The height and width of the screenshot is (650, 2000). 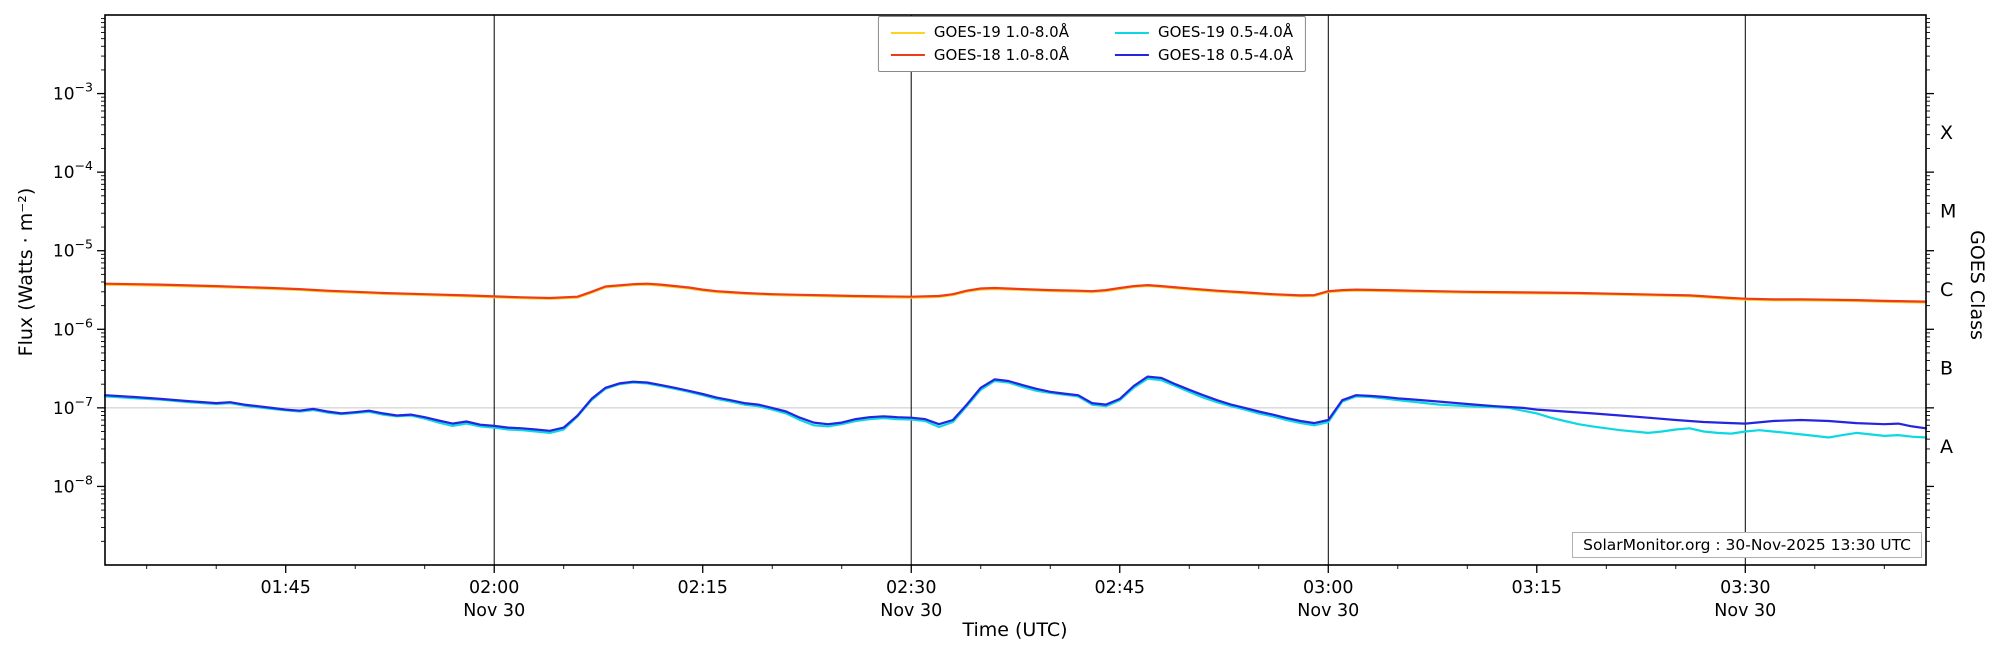 I want to click on goes-class-label-c: C, so click(x=1946, y=290).